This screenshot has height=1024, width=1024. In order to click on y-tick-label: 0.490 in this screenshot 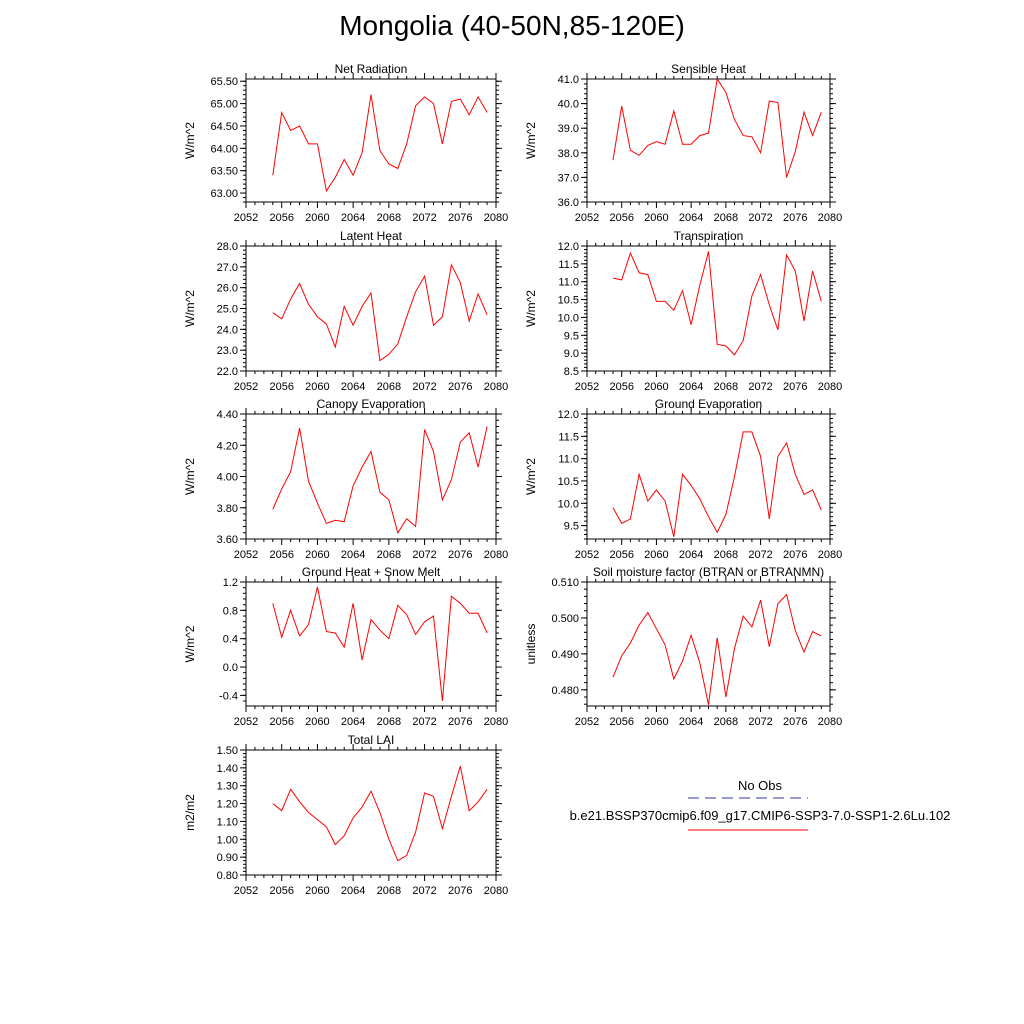, I will do `click(565, 655)`.